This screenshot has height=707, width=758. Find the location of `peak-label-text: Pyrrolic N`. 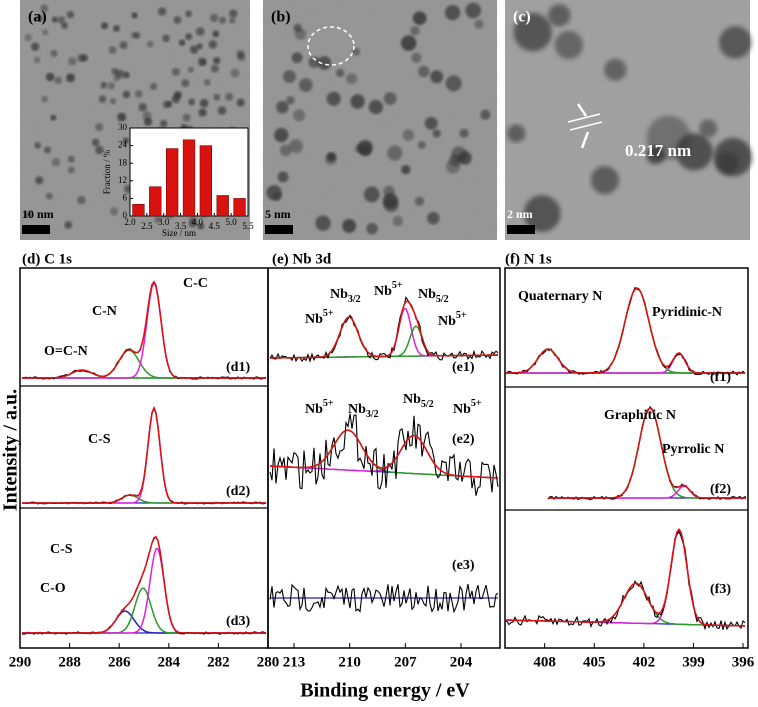

peak-label-text: Pyrrolic N is located at coordinates (693, 449).